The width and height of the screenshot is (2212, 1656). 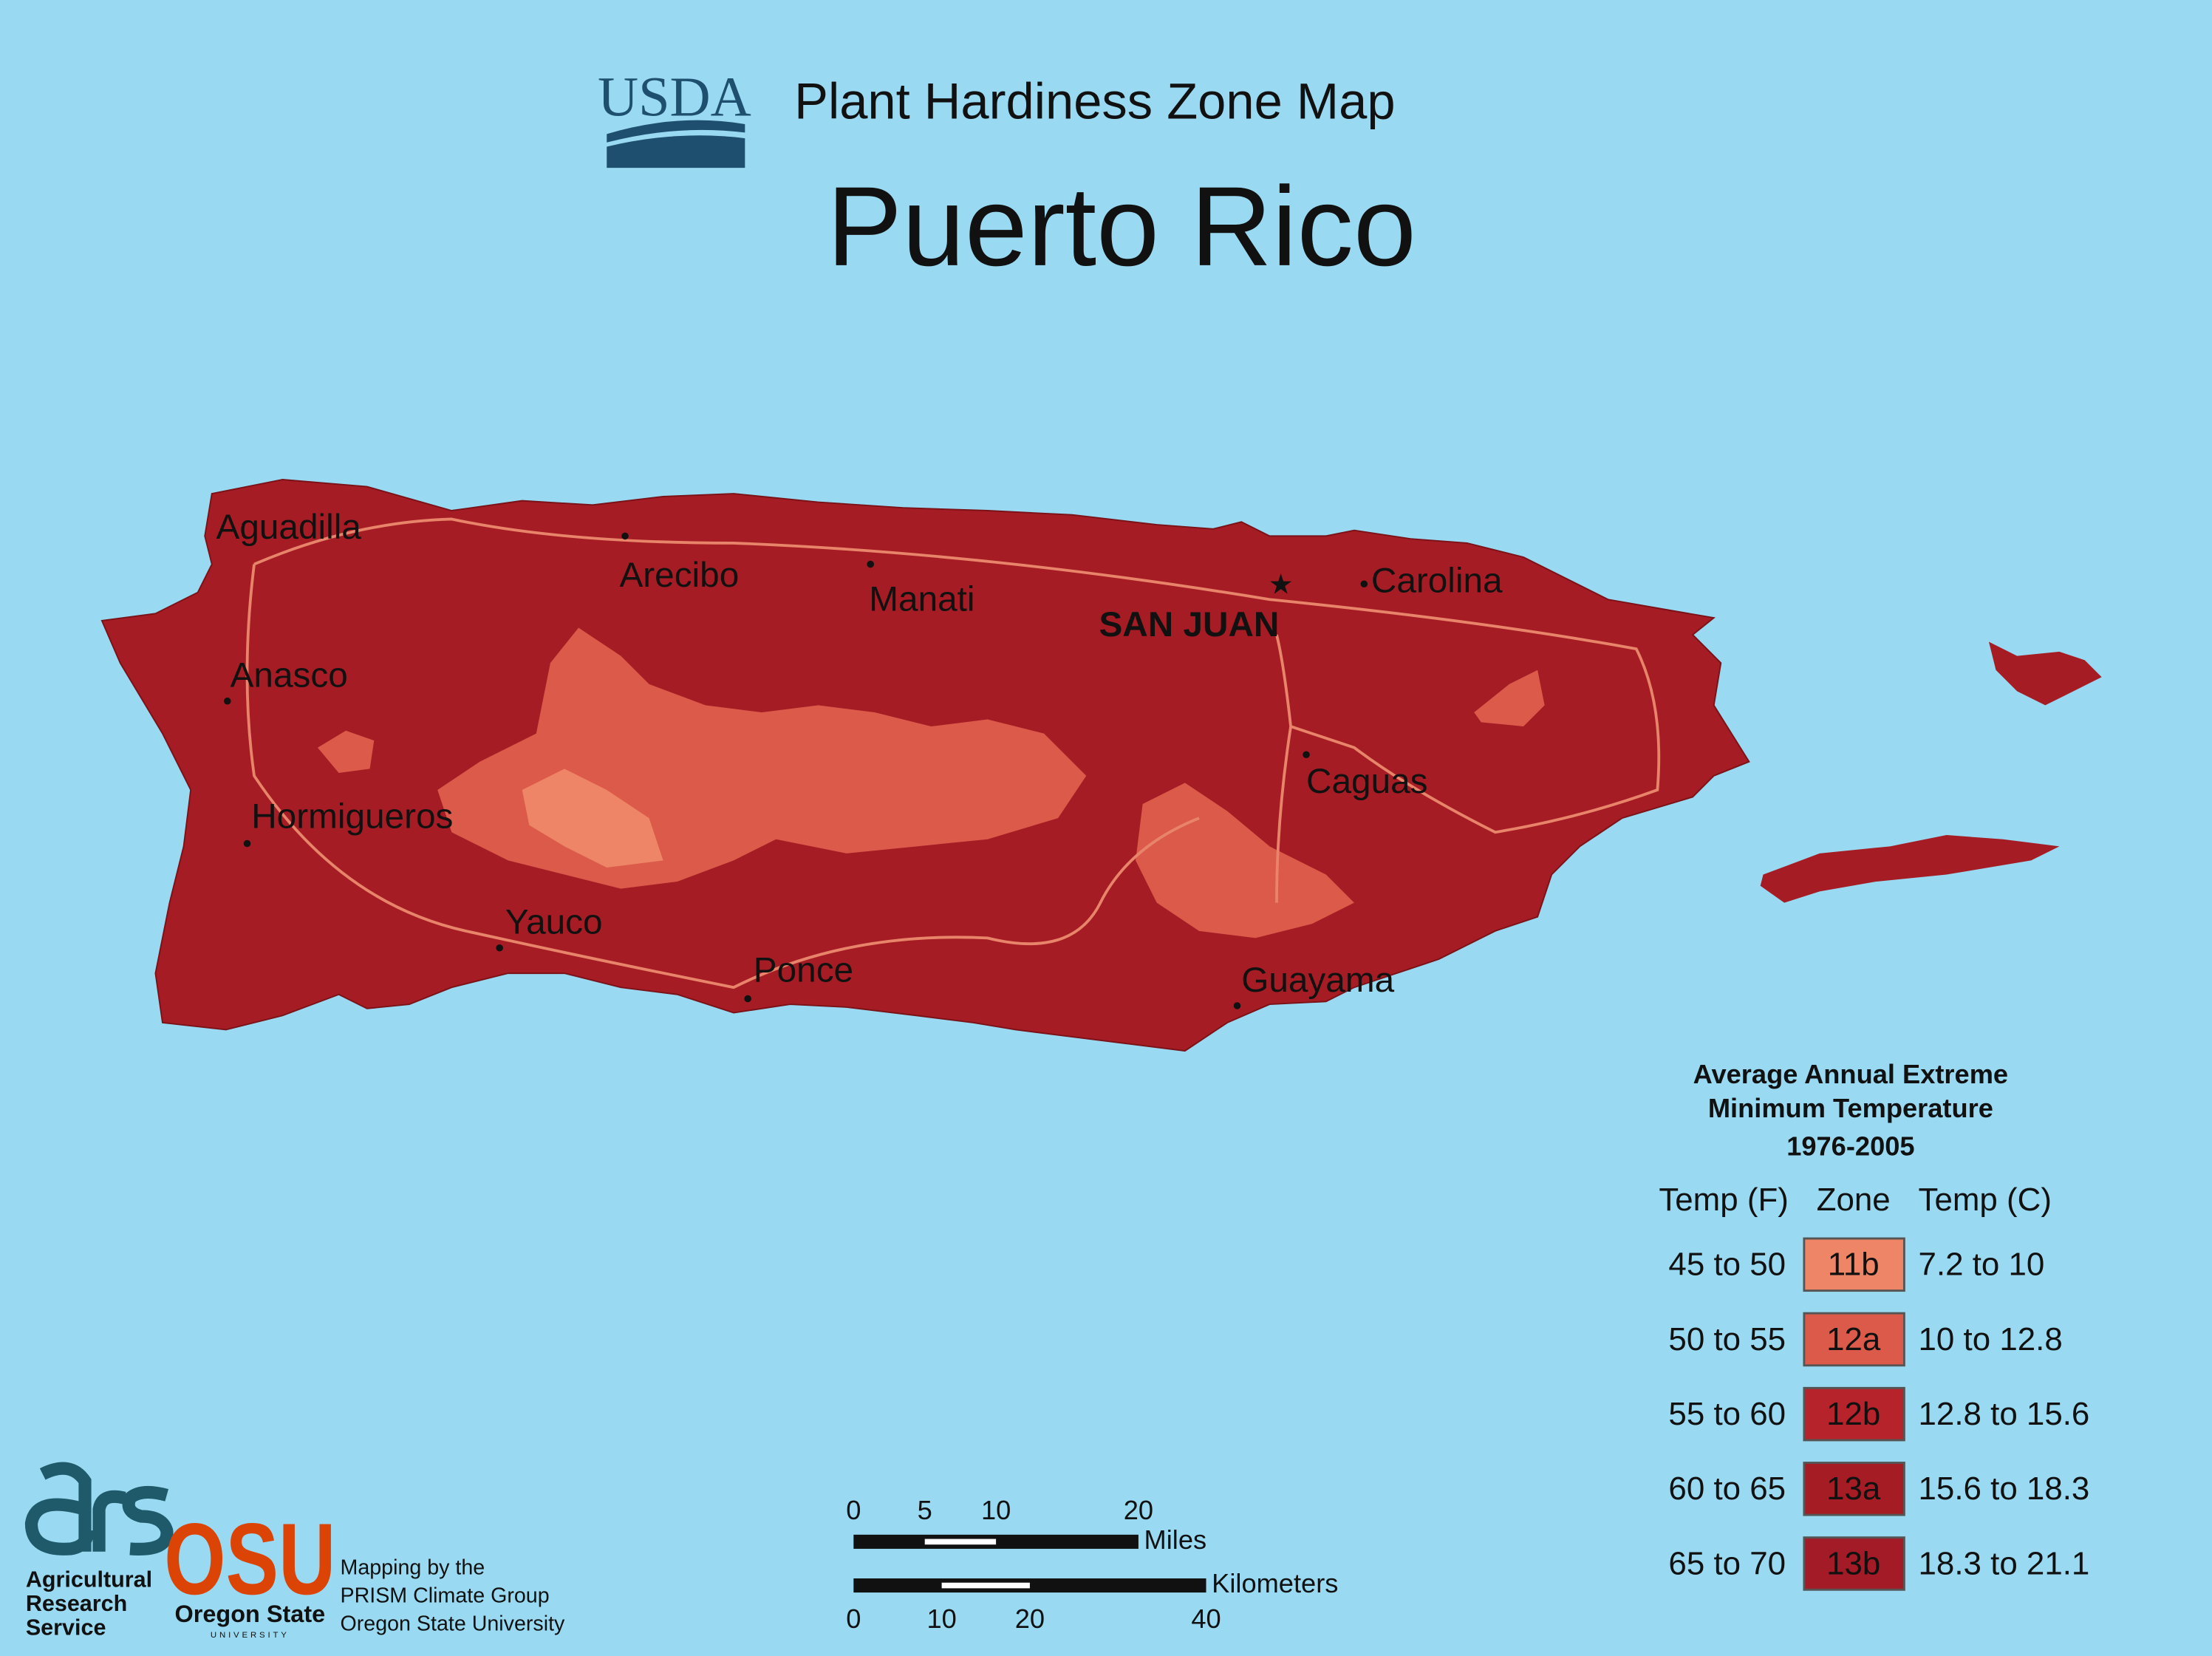 I want to click on city-label: Manati, so click(x=921, y=599).